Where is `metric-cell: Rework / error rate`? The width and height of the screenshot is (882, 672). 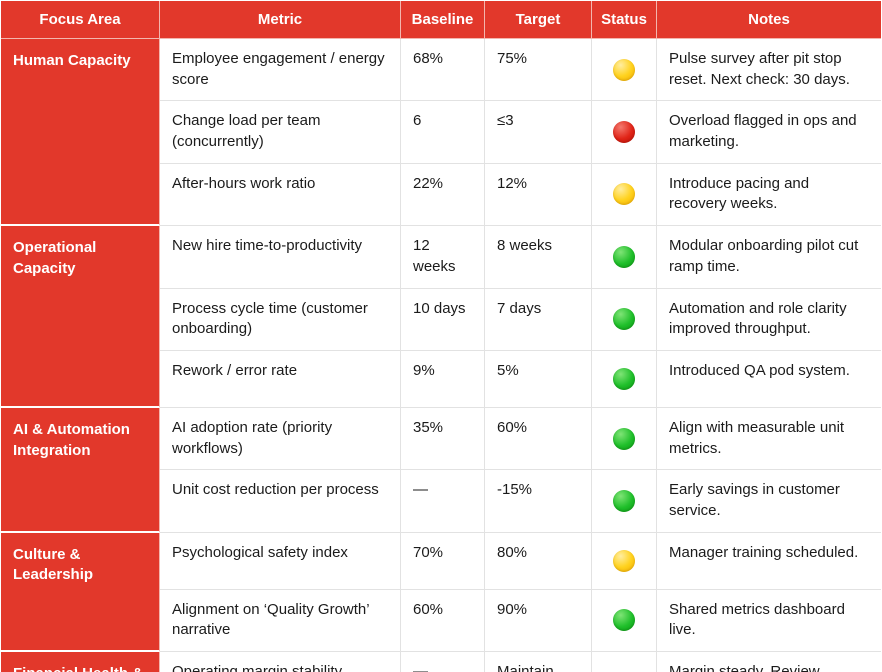
metric-cell: Rework / error rate is located at coordinates (280, 379).